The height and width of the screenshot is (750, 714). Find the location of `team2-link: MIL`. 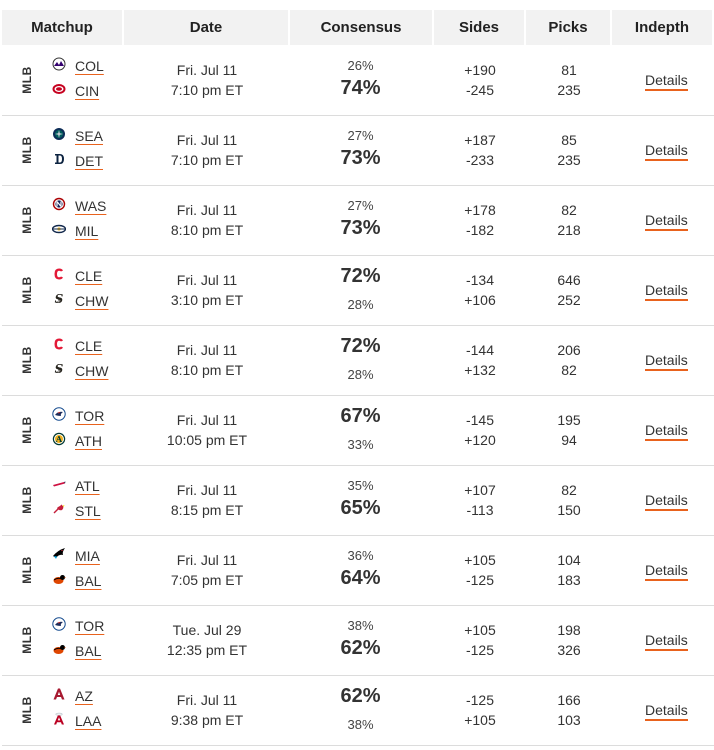

team2-link: MIL is located at coordinates (87, 231).